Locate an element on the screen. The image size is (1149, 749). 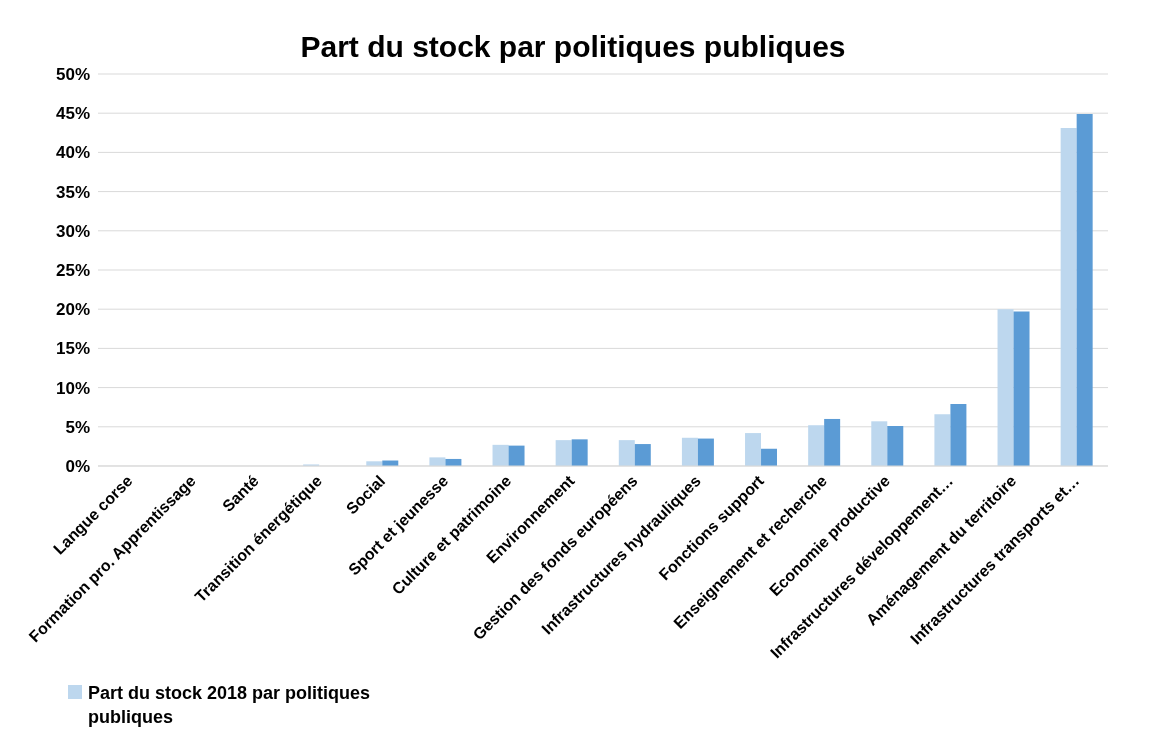
y-tick-label: 30% is located at coordinates (72, 231).